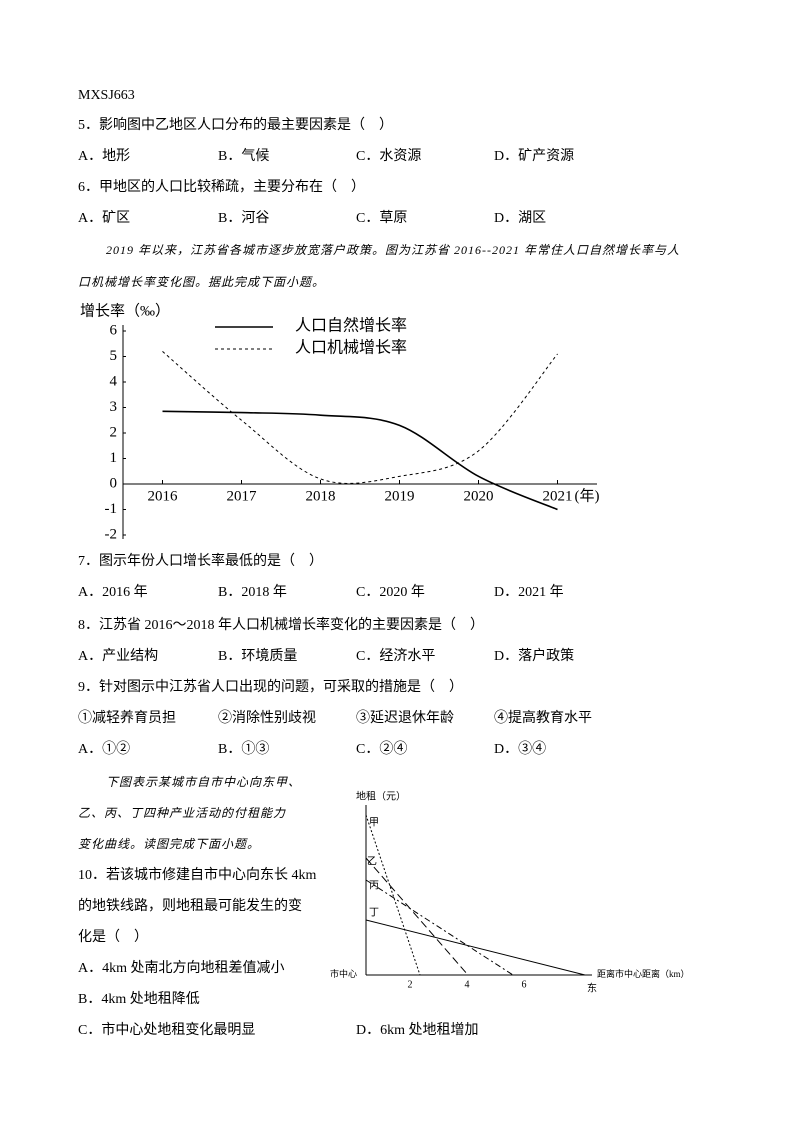 The image size is (794, 1123). Describe the element at coordinates (382, 218) in the screenshot. I see `option: C．草原` at that location.